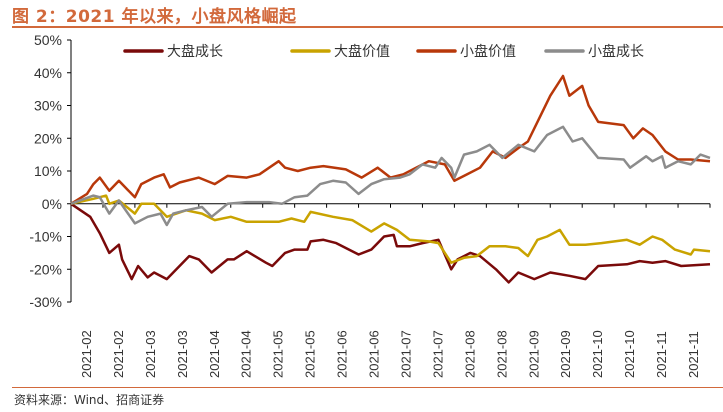  Describe the element at coordinates (45, 269) in the screenshot. I see `y-tick-label: -20%` at that location.